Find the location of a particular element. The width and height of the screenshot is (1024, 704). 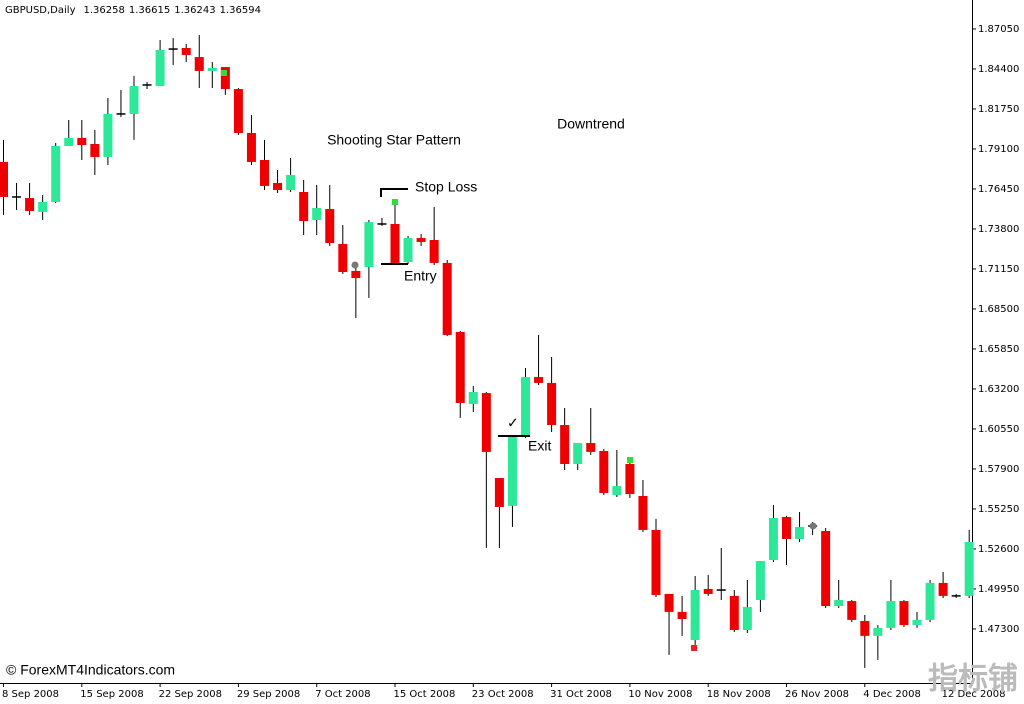

quote-close: 1.36594 is located at coordinates (240, 10).